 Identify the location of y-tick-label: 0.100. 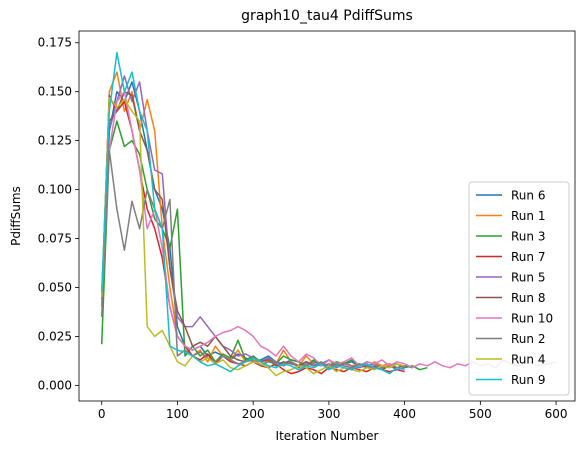
(55, 190).